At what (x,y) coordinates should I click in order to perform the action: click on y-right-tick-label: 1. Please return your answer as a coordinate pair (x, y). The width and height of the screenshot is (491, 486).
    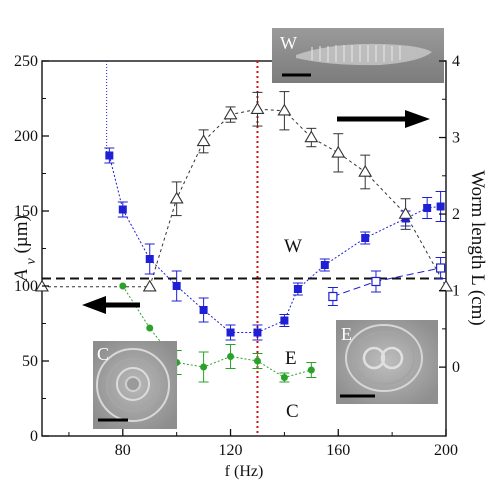
    Looking at the image, I should click on (456, 291).